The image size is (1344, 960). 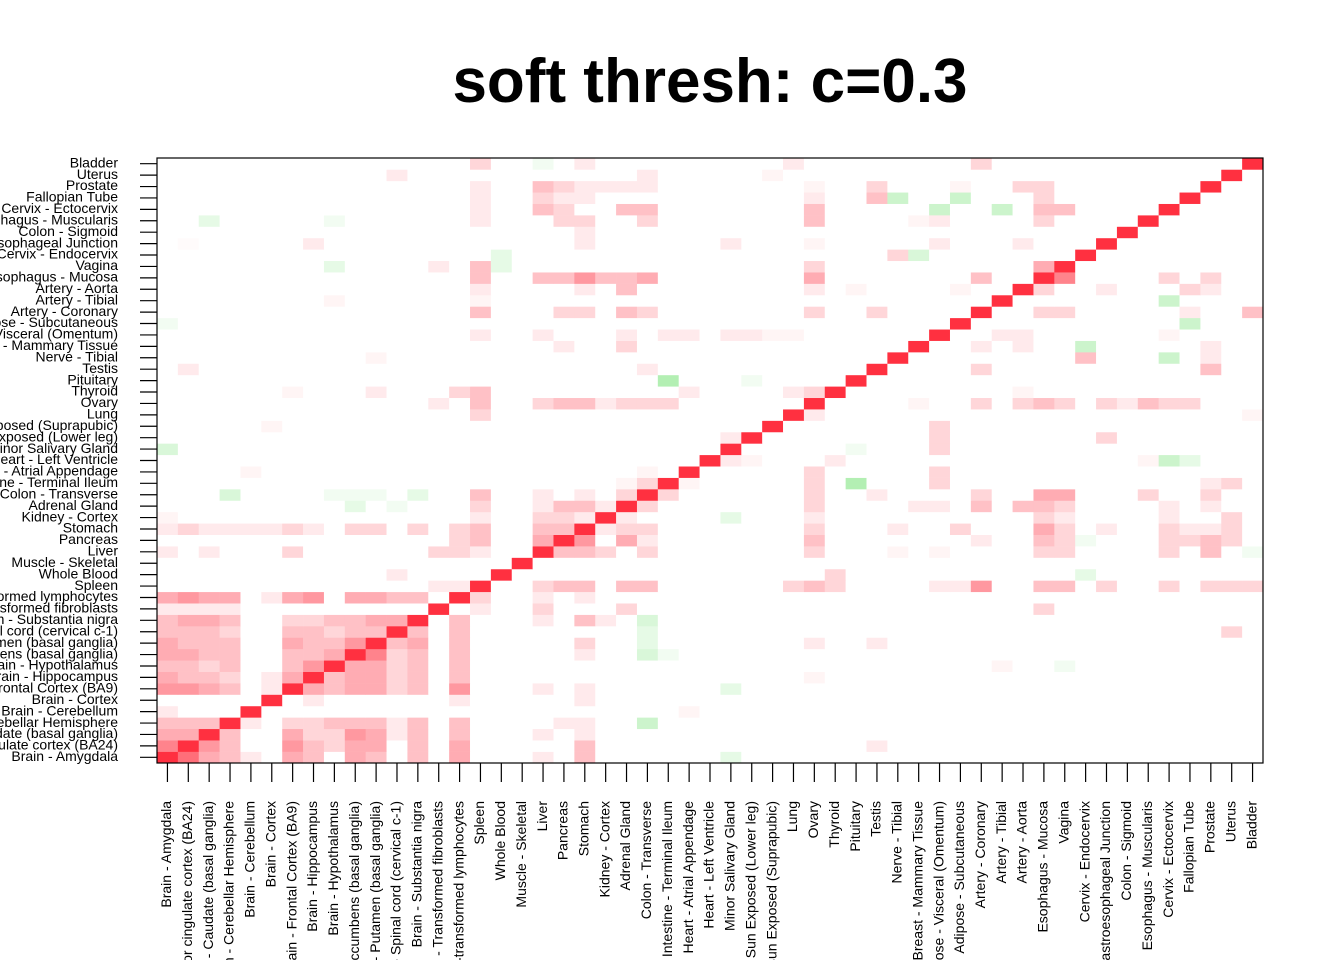 What do you see at coordinates (750, 880) in the screenshot?
I see `x-tick-label: Skin - Sun Exposed (Lower leg)` at bounding box center [750, 880].